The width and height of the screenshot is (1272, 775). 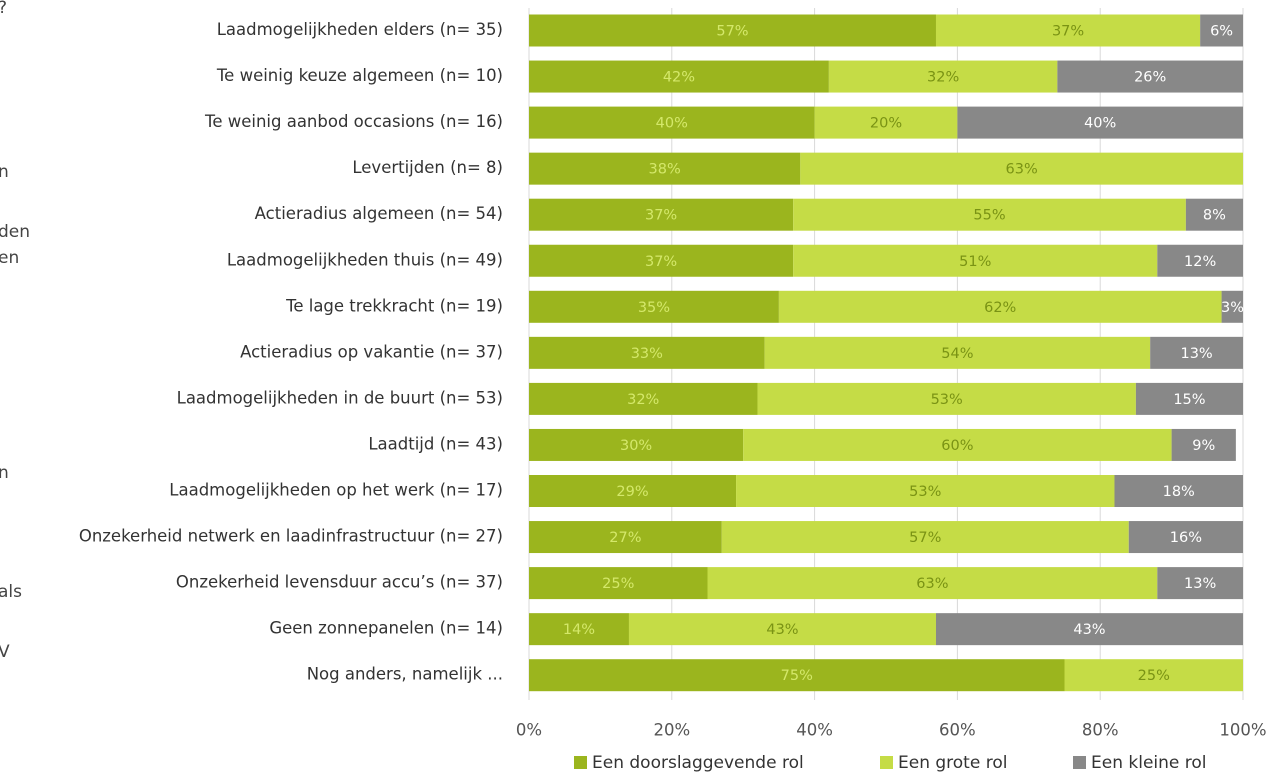 I want to click on cropped-text-fragment: den, so click(x=15, y=232).